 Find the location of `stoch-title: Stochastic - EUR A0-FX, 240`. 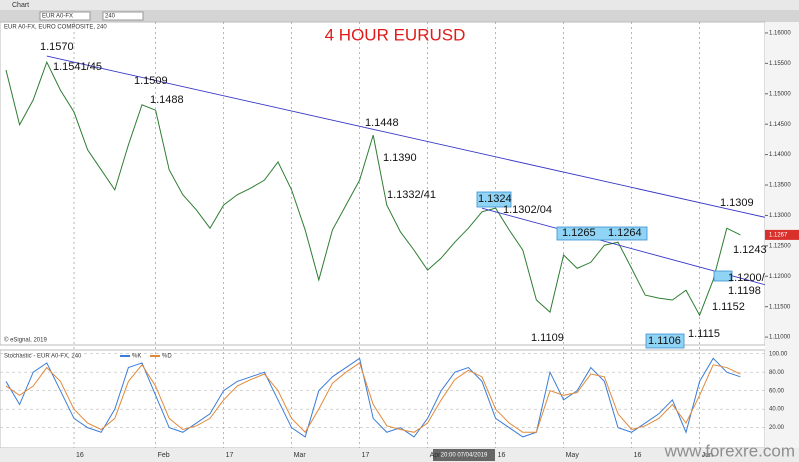

stoch-title: Stochastic - EUR A0-FX, 240 is located at coordinates (43, 357).